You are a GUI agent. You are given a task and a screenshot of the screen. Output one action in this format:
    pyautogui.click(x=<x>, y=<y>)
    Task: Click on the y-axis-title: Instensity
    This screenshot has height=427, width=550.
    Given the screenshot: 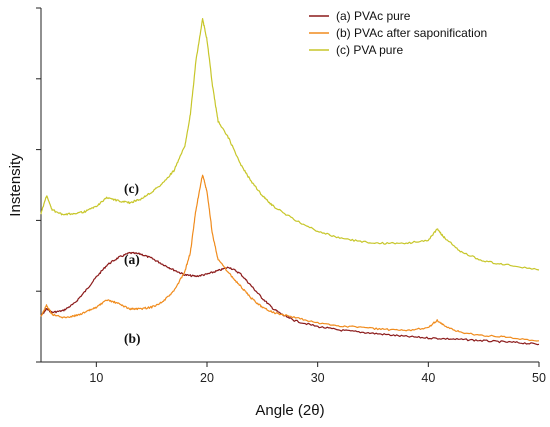 What is the action you would take?
    pyautogui.click(x=15, y=185)
    